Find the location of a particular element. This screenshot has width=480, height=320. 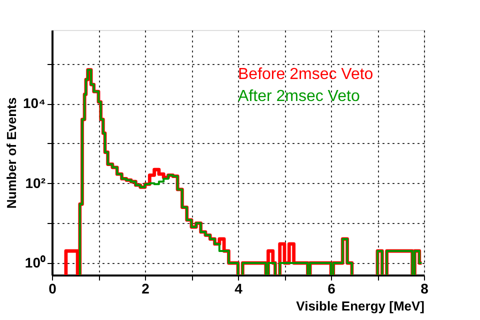

x-tick-label: 2 is located at coordinates (146, 288).